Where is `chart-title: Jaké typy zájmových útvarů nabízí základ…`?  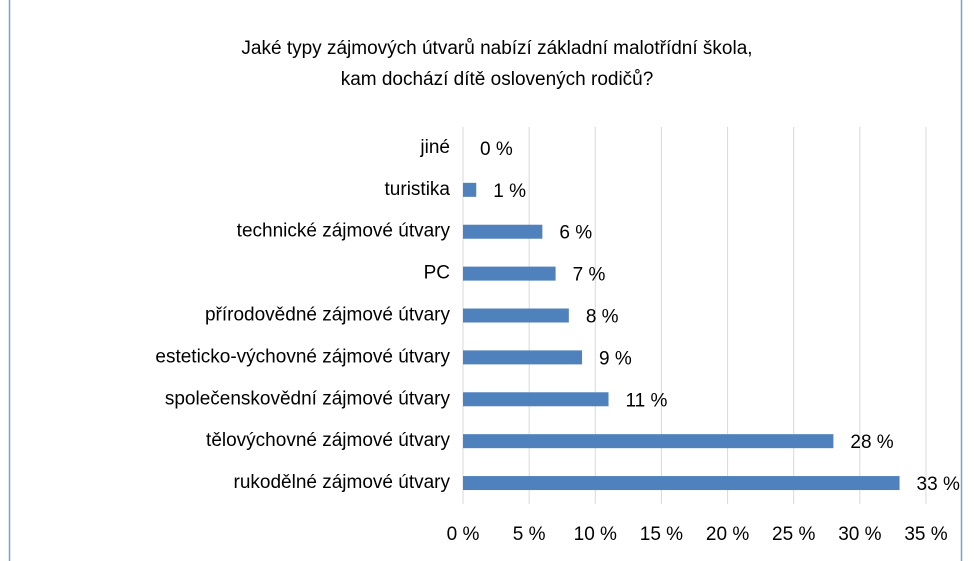 chart-title: Jaké typy zájmových útvarů nabízí základ… is located at coordinates (496, 48).